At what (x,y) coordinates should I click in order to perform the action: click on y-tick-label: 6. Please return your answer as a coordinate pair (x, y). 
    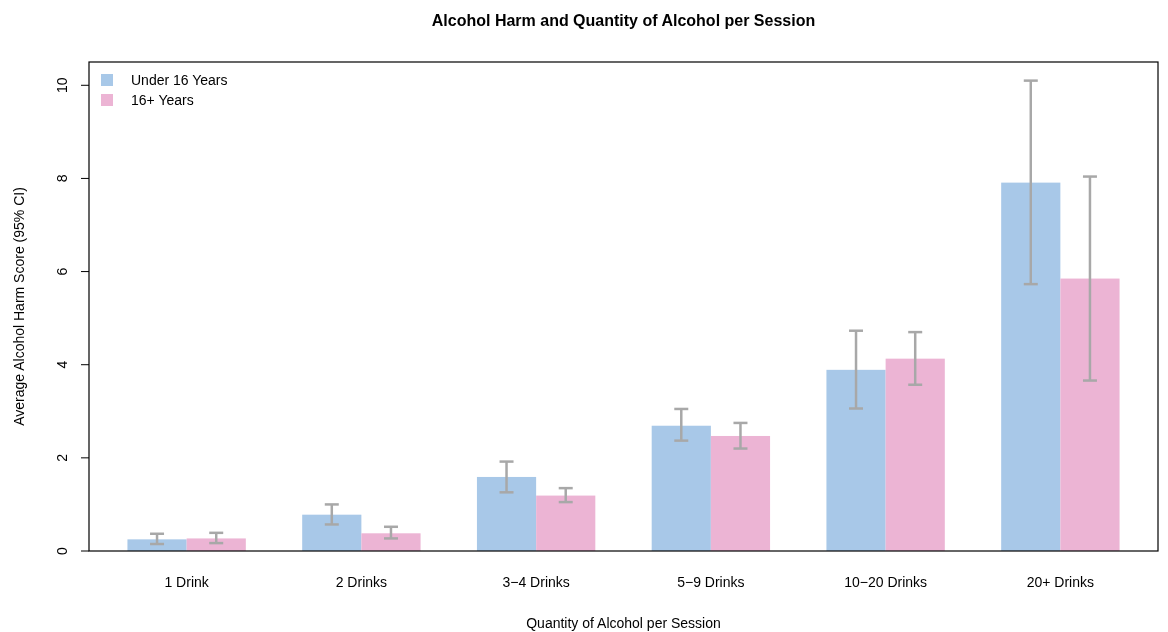
    Looking at the image, I should click on (62, 271).